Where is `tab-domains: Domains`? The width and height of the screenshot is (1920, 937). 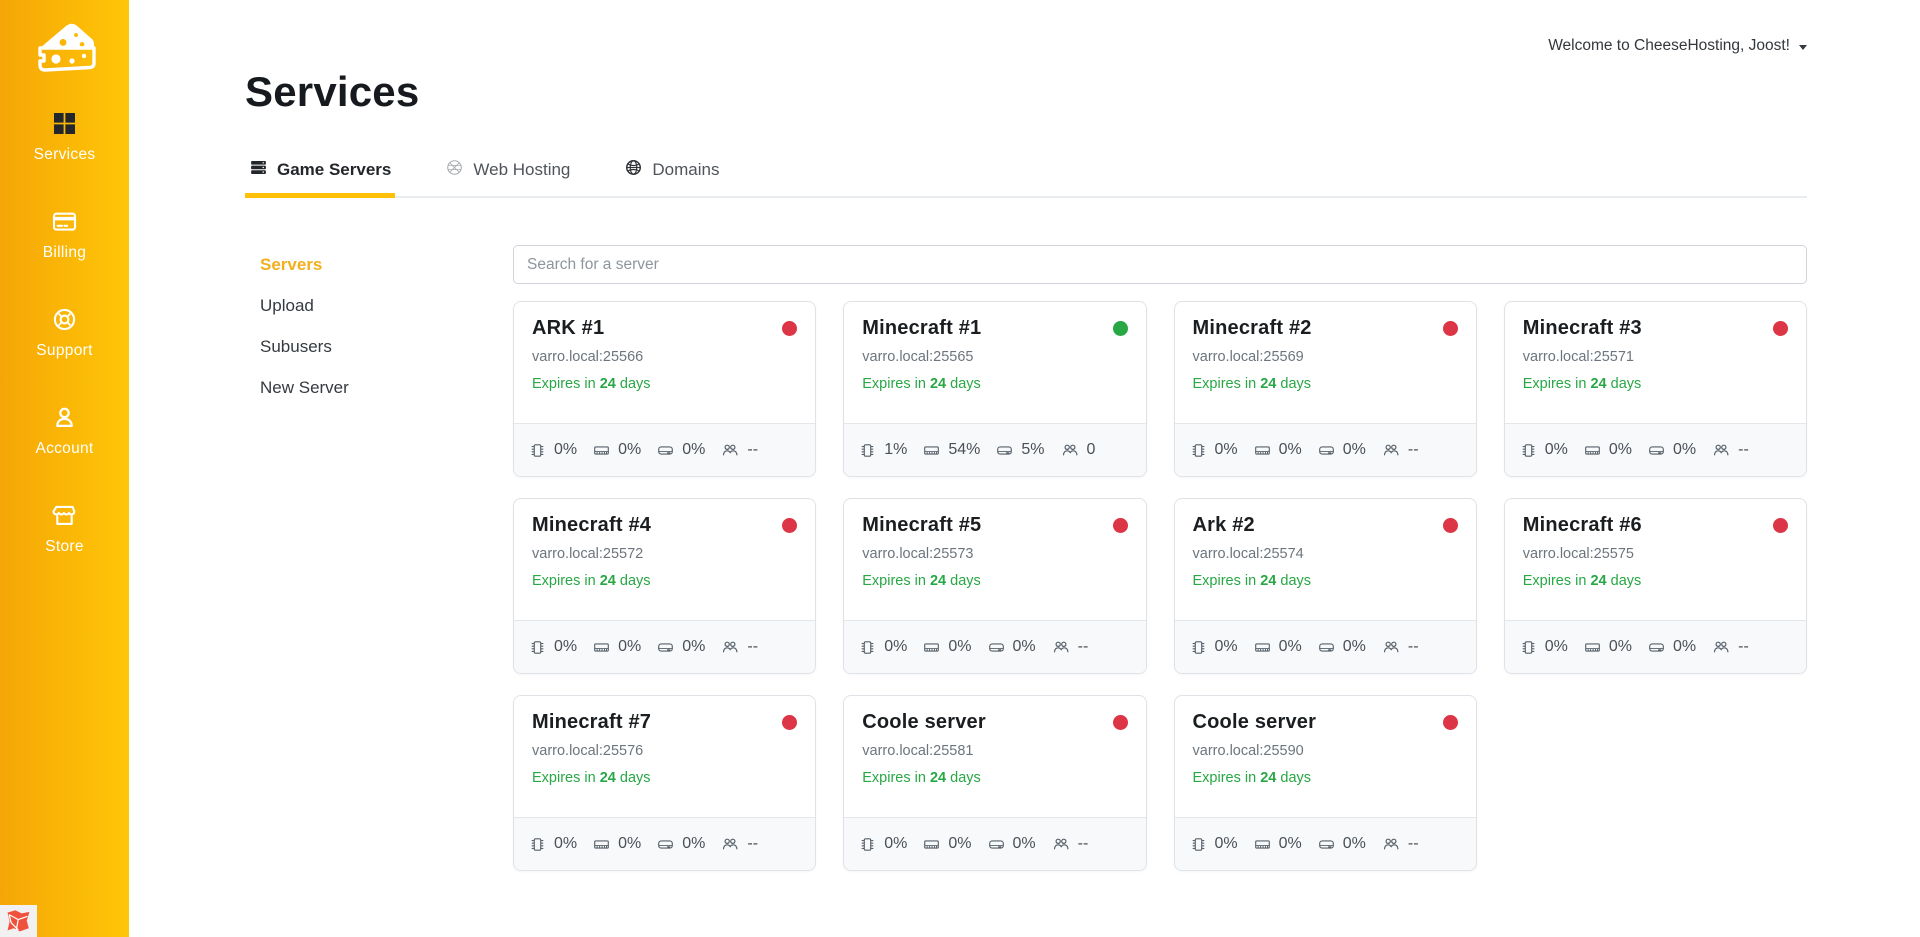
tab-domains: Domains is located at coordinates (671, 173).